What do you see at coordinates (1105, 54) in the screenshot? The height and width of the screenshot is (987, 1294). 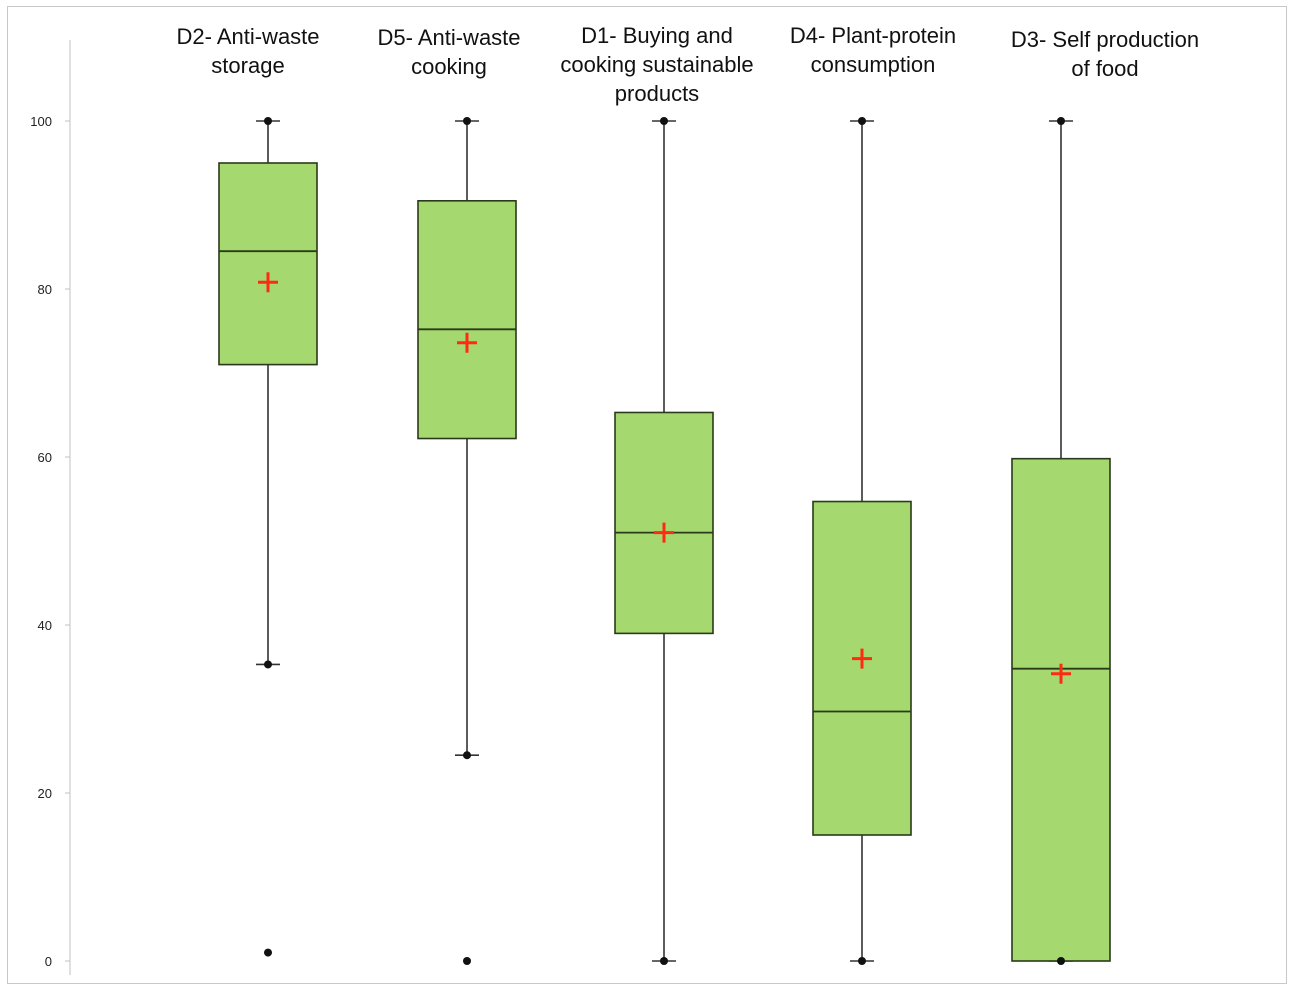 I see `category-title-d3: D3- Self production of food` at bounding box center [1105, 54].